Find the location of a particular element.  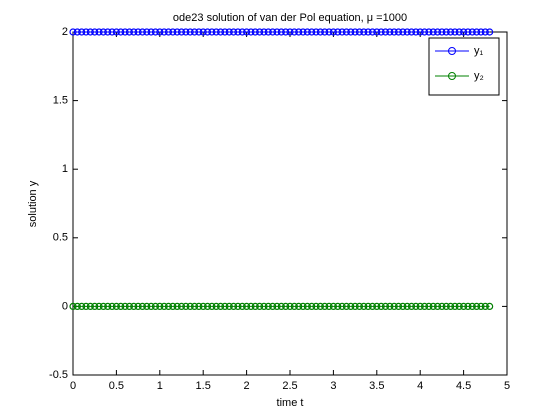

legend-marker is located at coordinates (452, 51).